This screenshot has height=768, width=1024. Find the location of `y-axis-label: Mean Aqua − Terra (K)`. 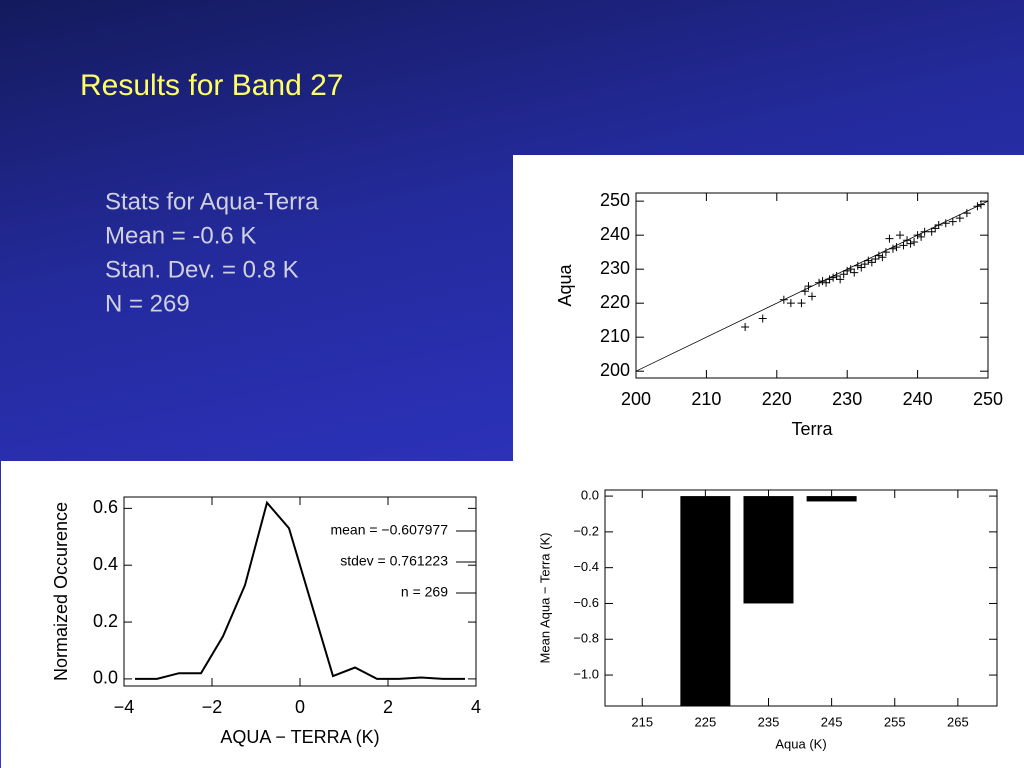

y-axis-label: Mean Aqua − Terra (K) is located at coordinates (544, 598).